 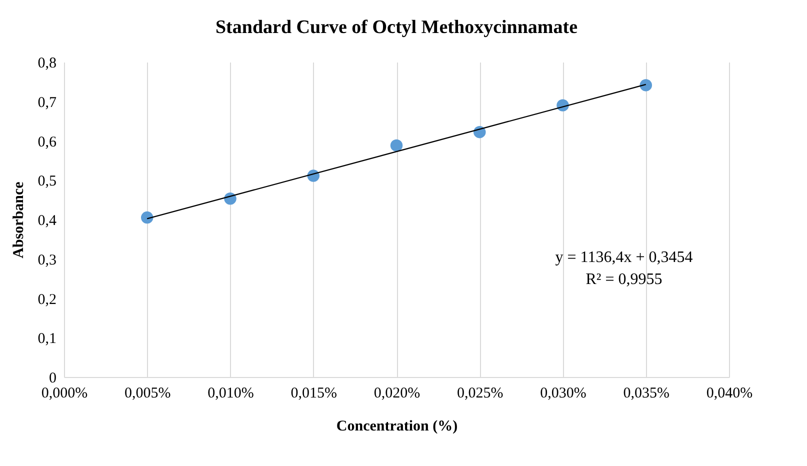 I want to click on x-tick-label: 0,020%, so click(x=397, y=394).